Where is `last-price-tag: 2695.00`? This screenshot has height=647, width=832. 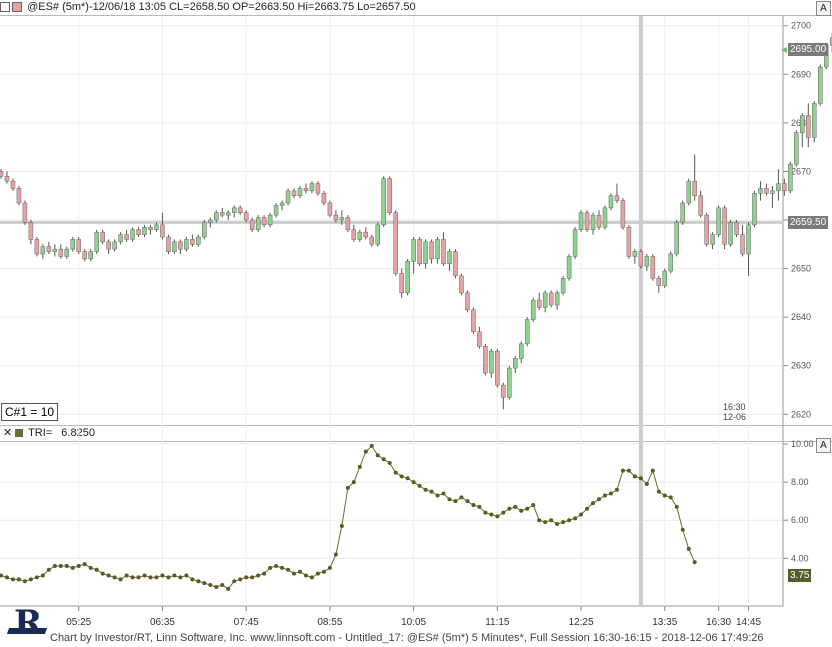
last-price-tag: 2695.00 is located at coordinates (808, 49).